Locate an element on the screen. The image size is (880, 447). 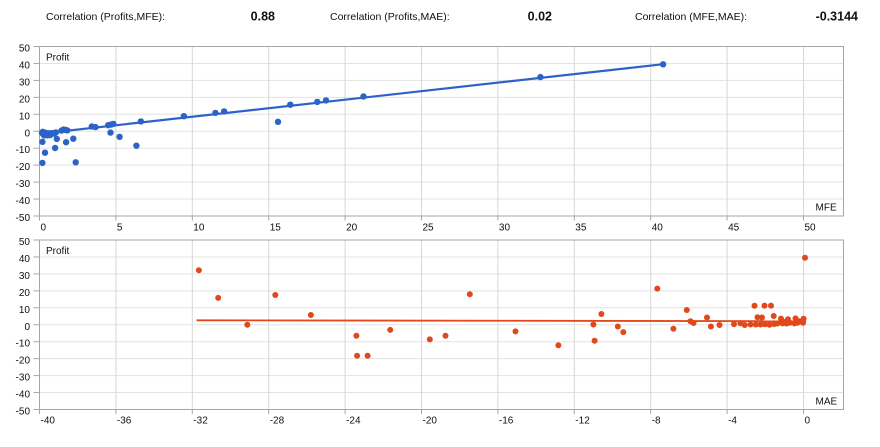
svg-text: 45 is located at coordinates (734, 228).